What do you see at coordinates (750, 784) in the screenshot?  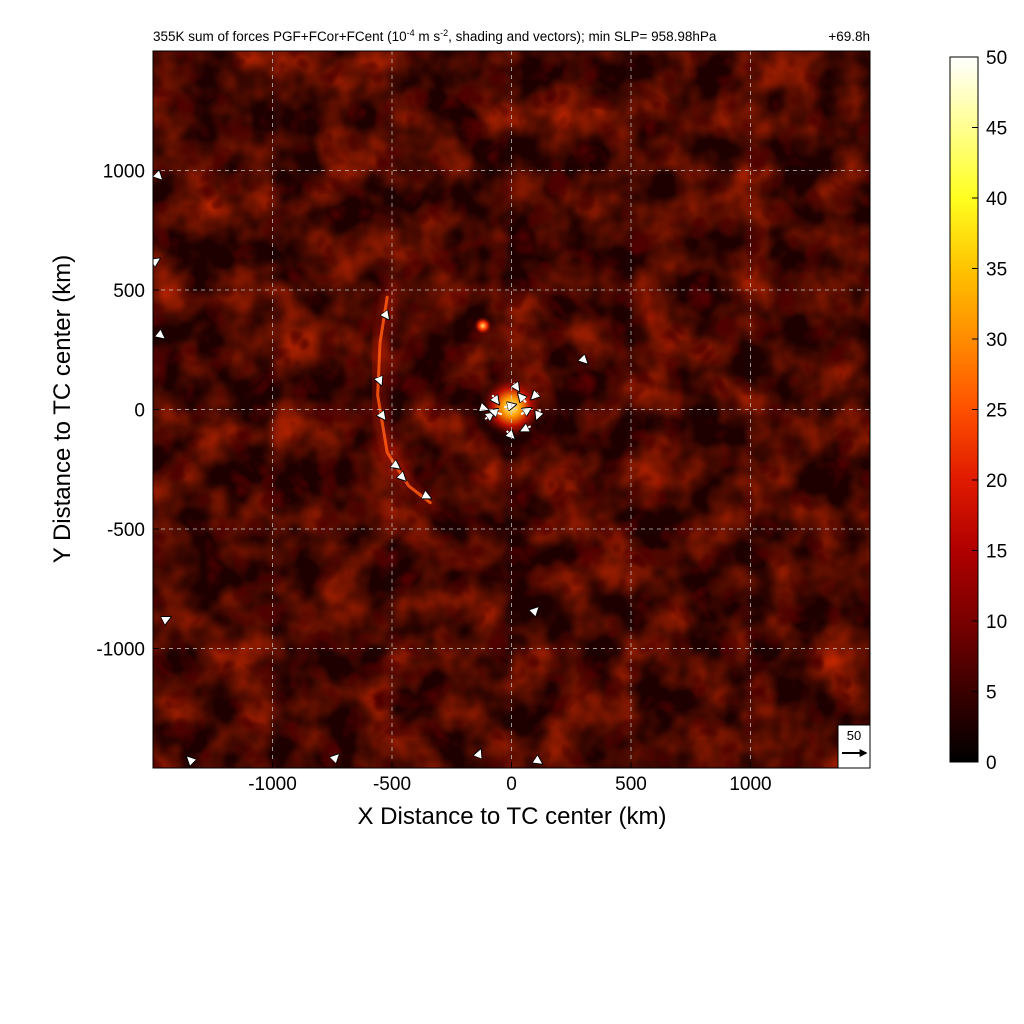 I see `x-tick-label: 1000` at bounding box center [750, 784].